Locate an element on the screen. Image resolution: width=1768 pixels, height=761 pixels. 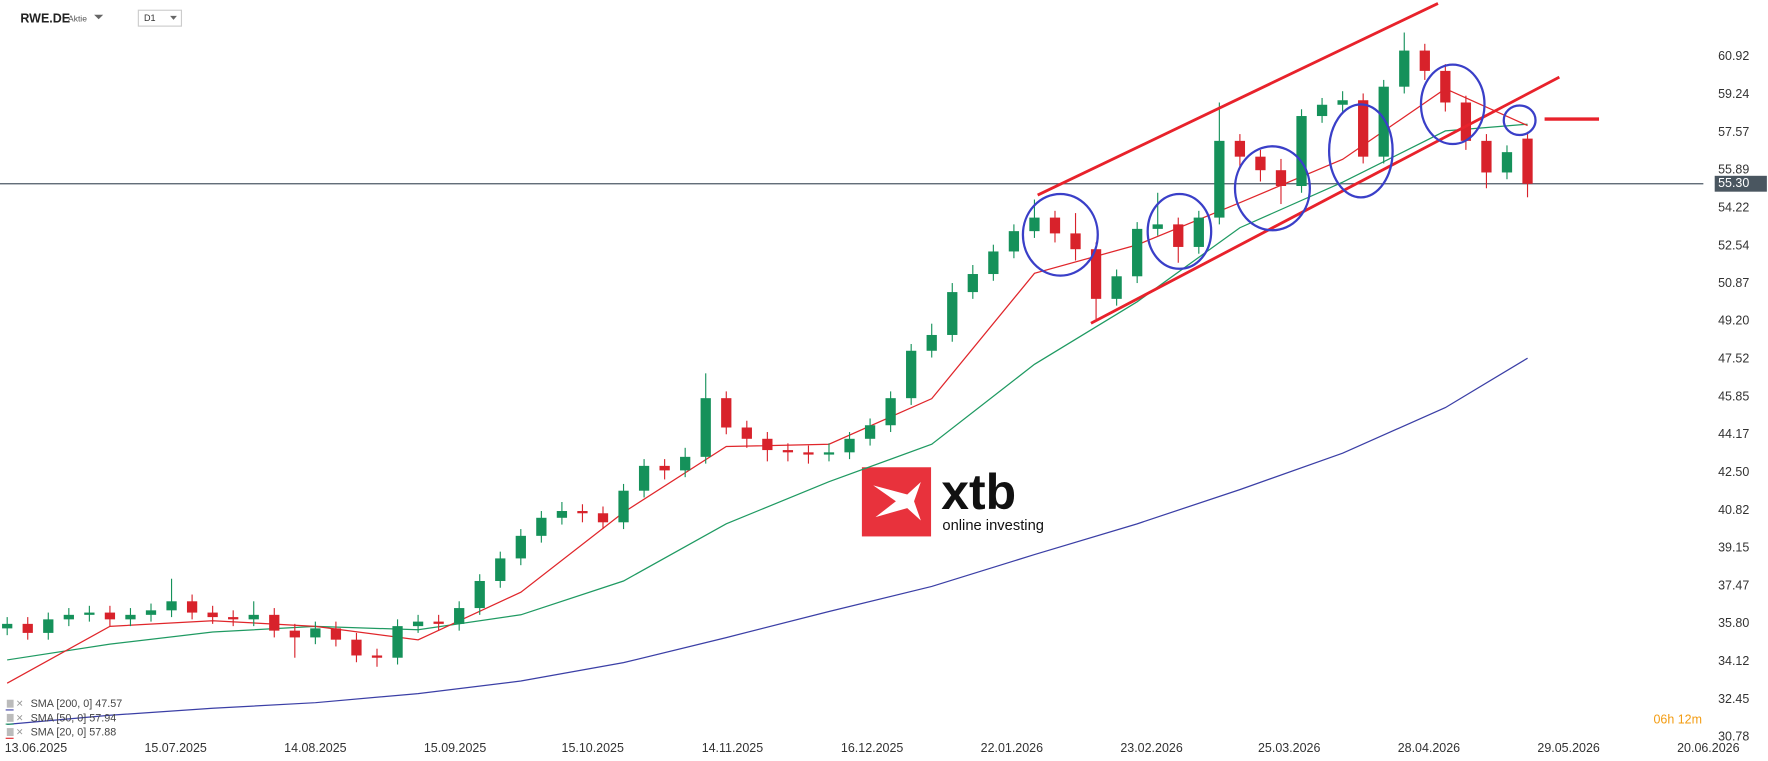
legend-entry: SMA [50, 0] 57.94 is located at coordinates (74, 718).